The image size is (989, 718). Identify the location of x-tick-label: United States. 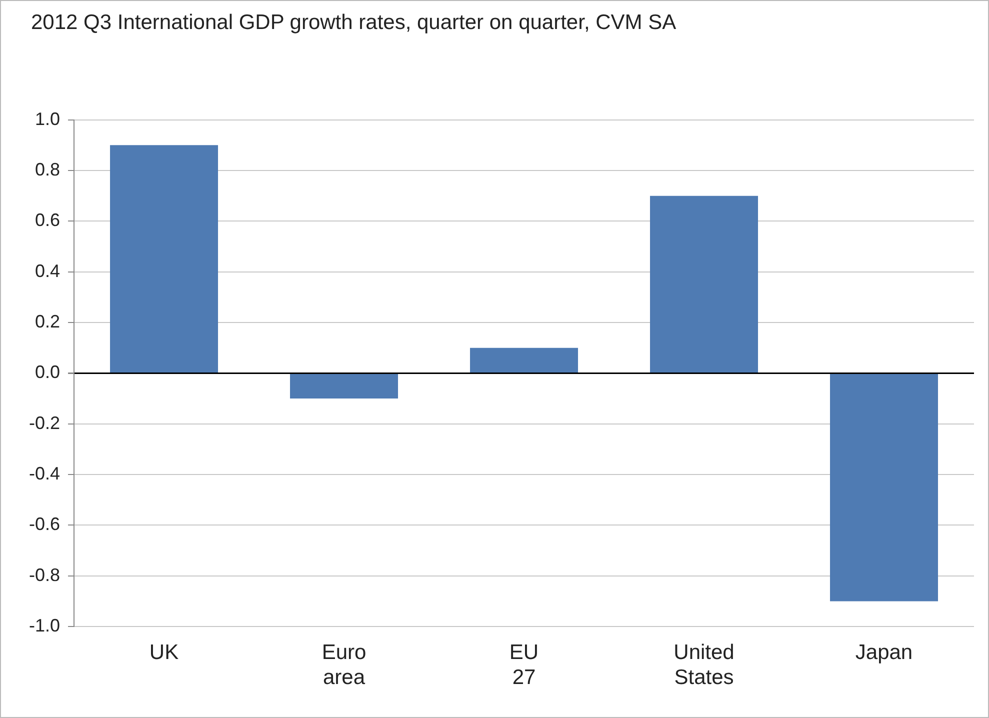
(704, 665).